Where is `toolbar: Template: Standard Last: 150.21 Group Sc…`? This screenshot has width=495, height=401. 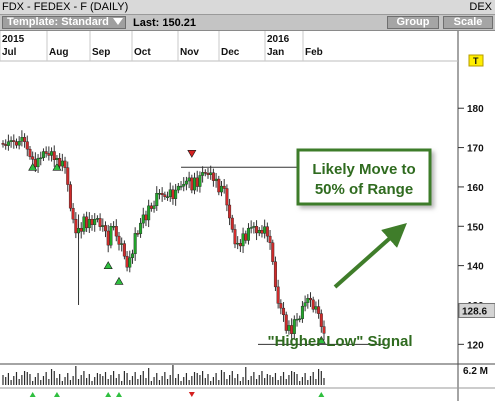 toolbar: Template: Standard Last: 150.21 Group Sc… is located at coordinates (247, 23).